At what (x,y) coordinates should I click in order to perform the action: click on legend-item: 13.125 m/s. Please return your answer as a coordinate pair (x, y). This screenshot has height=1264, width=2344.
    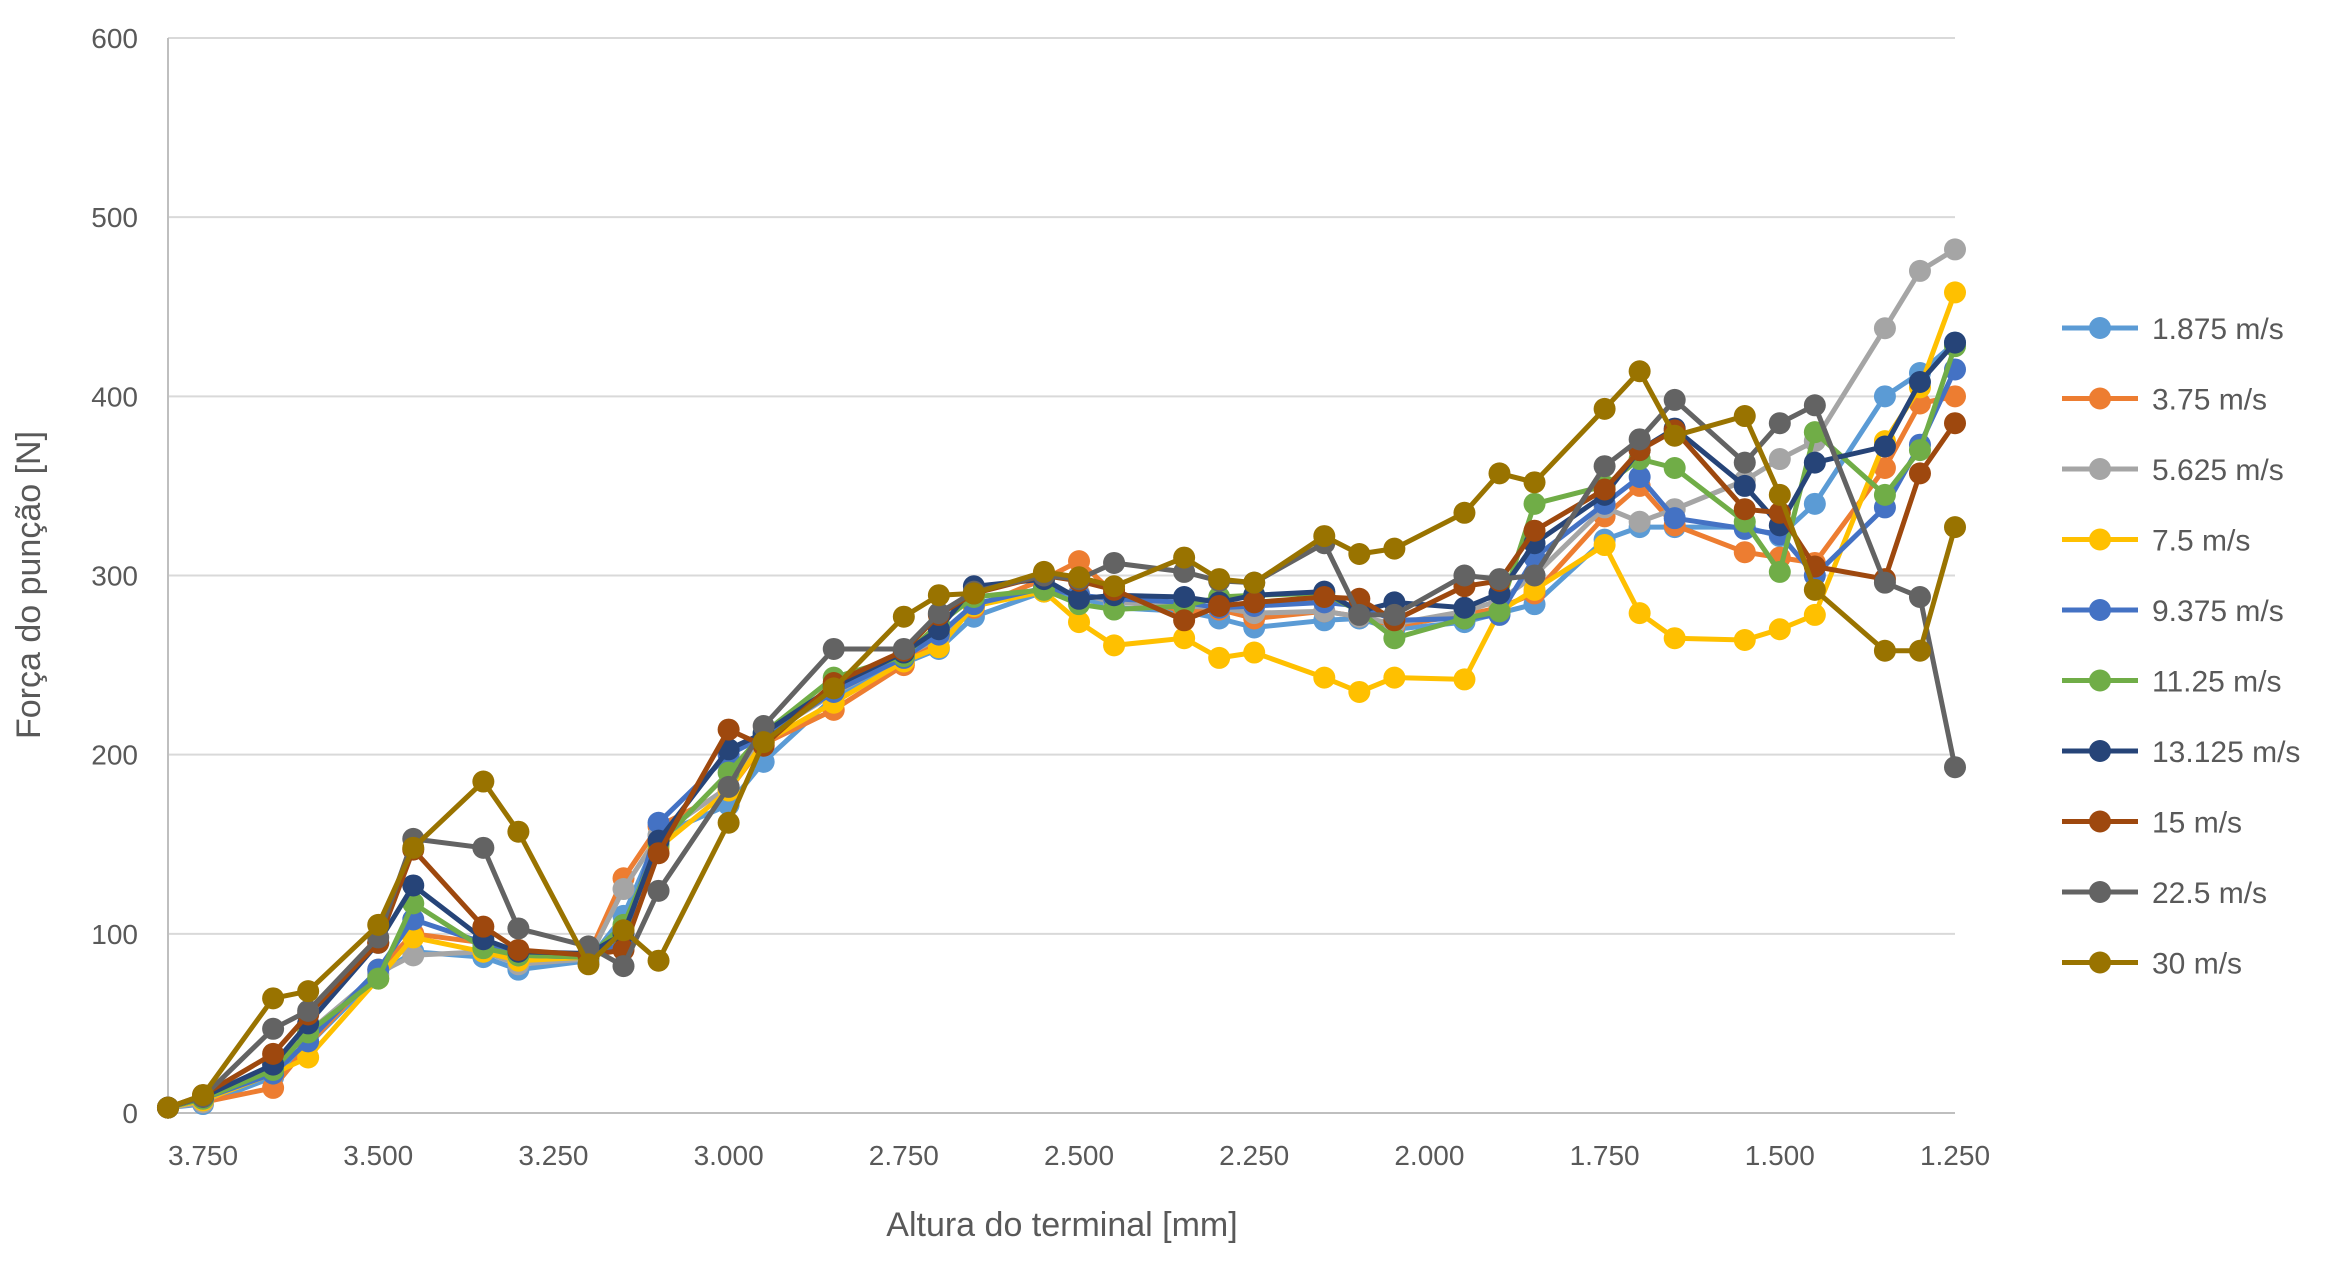
    Looking at the image, I should click on (2181, 752).